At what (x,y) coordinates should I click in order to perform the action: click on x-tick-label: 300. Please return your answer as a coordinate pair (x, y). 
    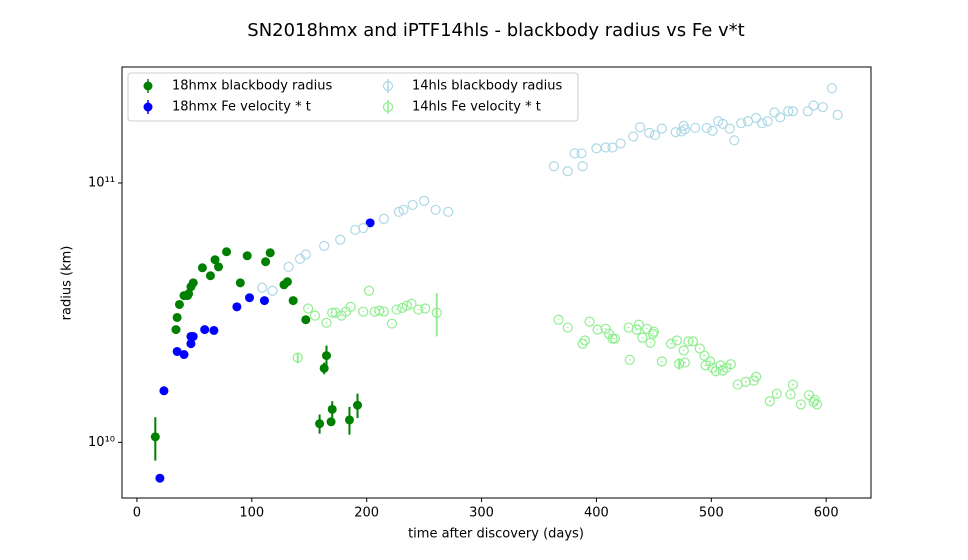
    Looking at the image, I should click on (481, 513).